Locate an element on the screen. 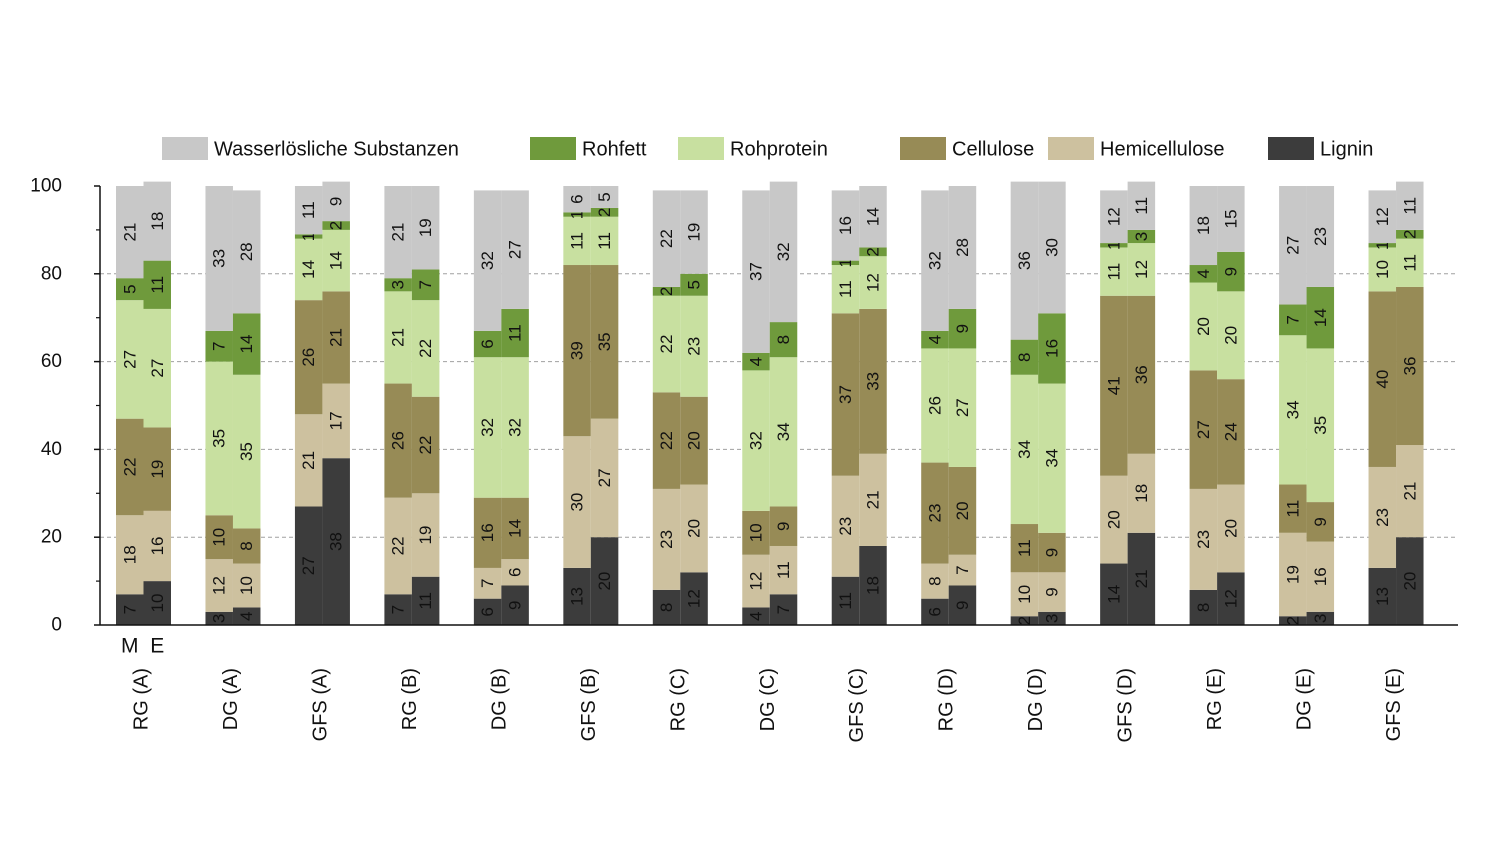 This screenshot has width=1500, height=850. bar-group: 7 22 26 21 3 21 11 19 22 22 7 19 is located at coordinates (412, 405).